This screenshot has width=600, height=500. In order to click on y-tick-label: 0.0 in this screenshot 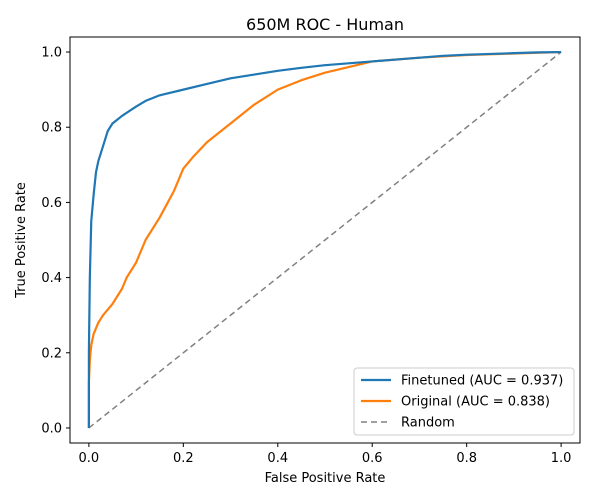, I will do `click(51, 428)`.